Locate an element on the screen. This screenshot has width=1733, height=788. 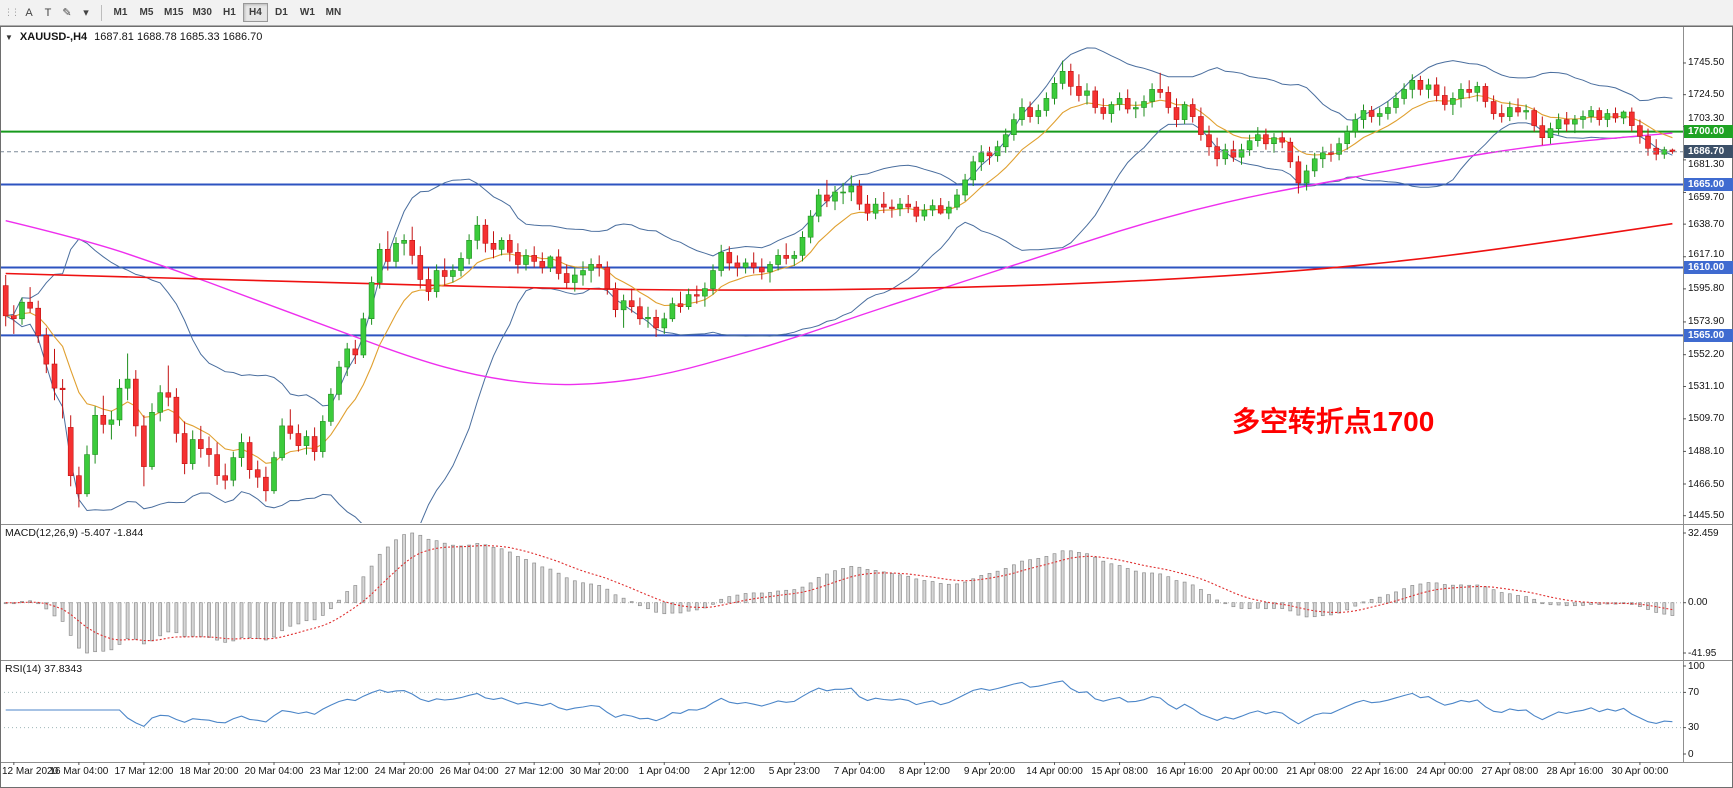
toolbar-separator is located at coordinates (101, 12).